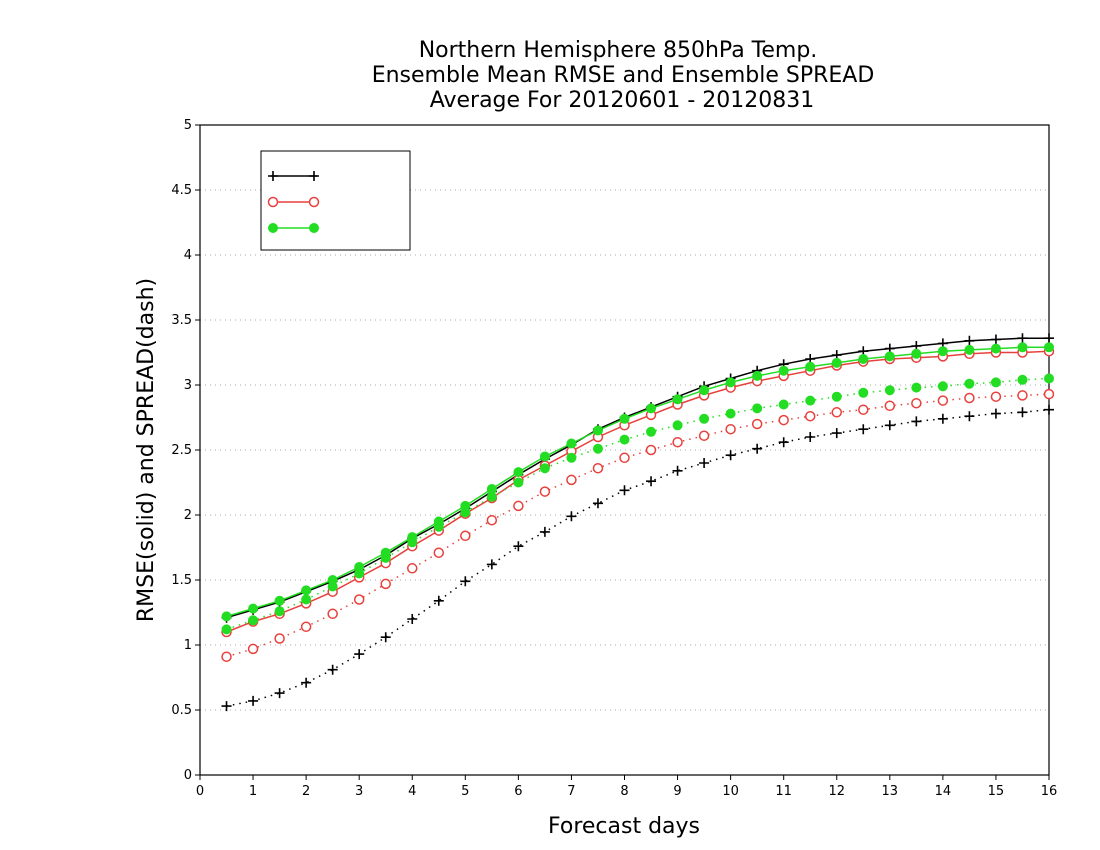 Image resolution: width=1100 pixels, height=850 pixels. Describe the element at coordinates (188, 645) in the screenshot. I see `y-tick-label: 1` at that location.